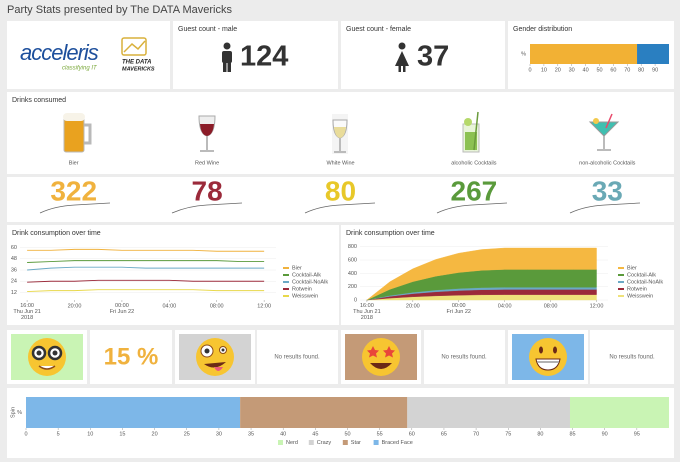 The height and width of the screenshot is (462, 680). Describe the element at coordinates (542, 29) in the screenshot. I see `panel-title: Gender distribution` at that location.